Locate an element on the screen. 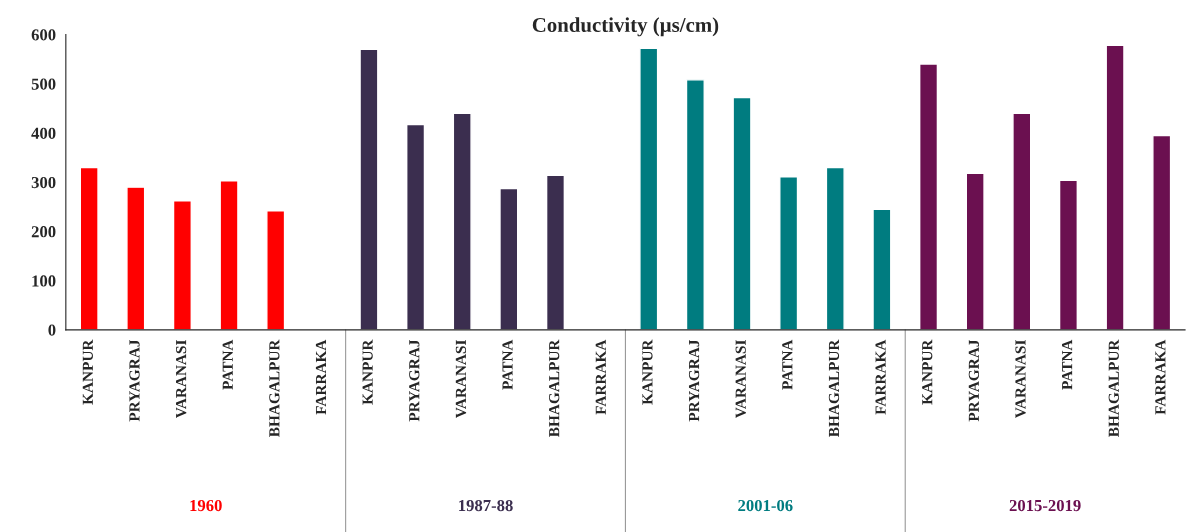 The image size is (1197, 532). chart-title: Conductivity (µs/cm) is located at coordinates (625, 27).